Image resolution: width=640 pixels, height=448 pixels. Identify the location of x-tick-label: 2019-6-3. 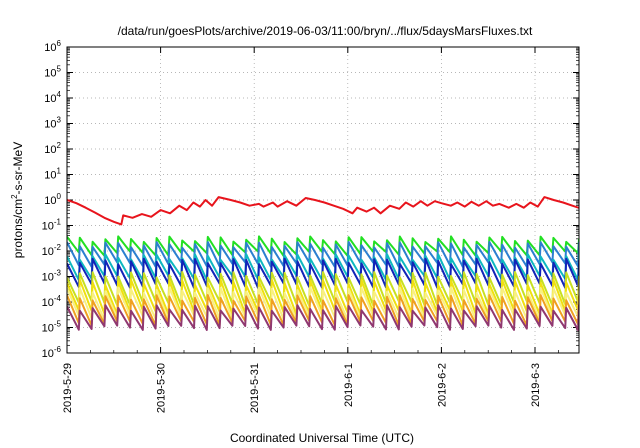
(536, 385).